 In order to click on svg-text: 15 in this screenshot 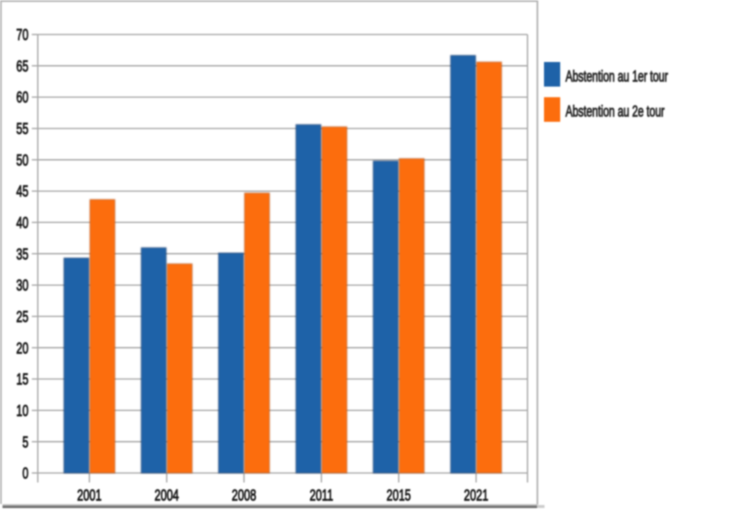, I will do `click(22, 379)`.